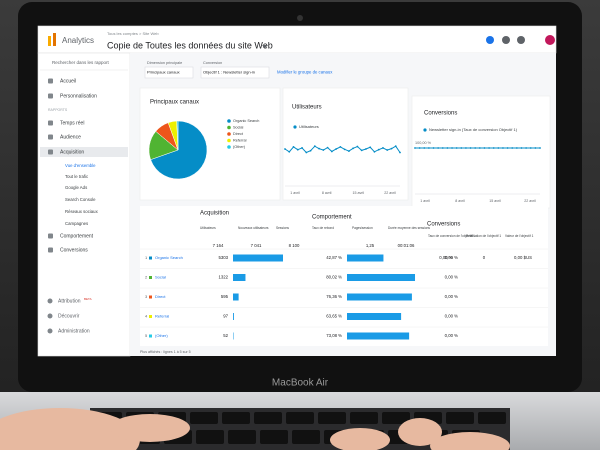 This screenshot has height=450, width=600. Describe the element at coordinates (253, 228) in the screenshot. I see `column-header: Nouveaux utilisateurs` at that location.